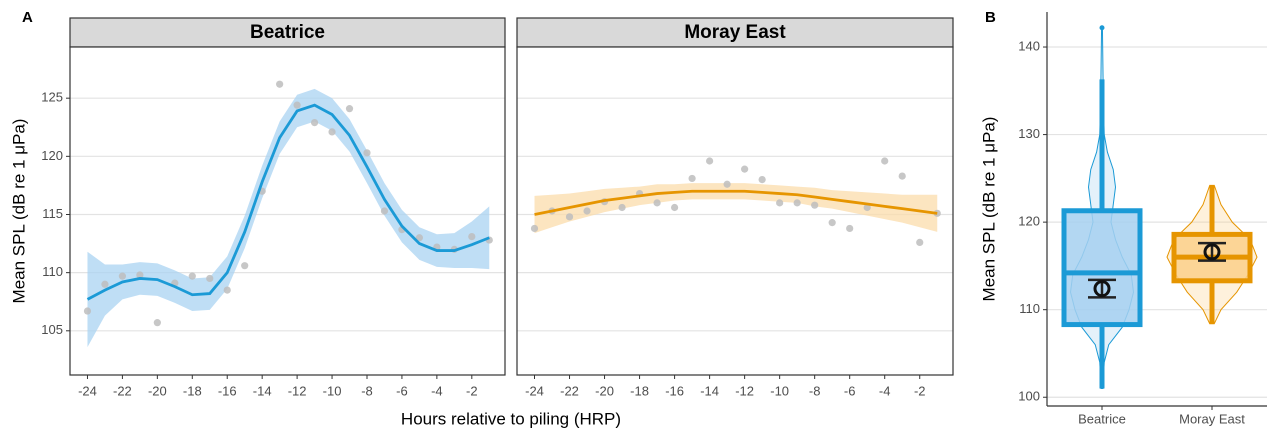 Image resolution: width=1274 pixels, height=431 pixels. I want to click on panel-label: B, so click(990, 17).